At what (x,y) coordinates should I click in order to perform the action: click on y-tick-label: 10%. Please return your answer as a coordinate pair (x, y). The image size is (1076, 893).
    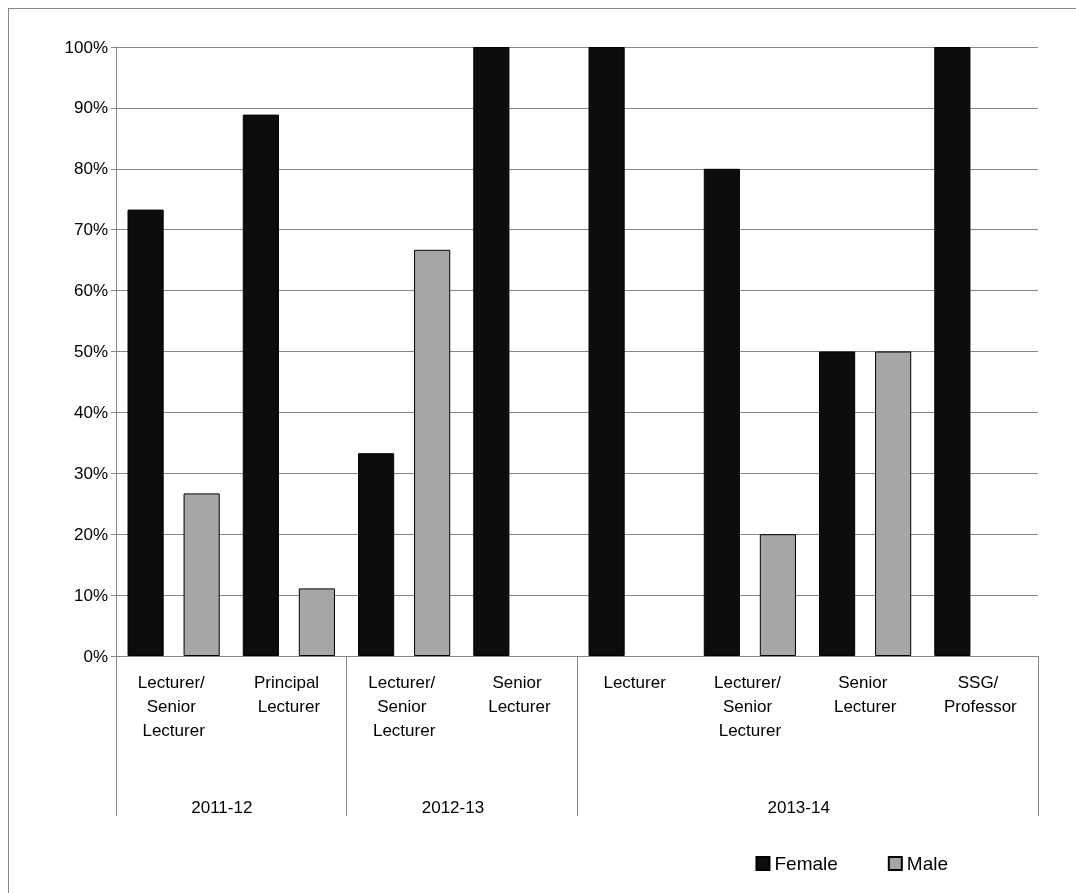
    Looking at the image, I should click on (90, 595).